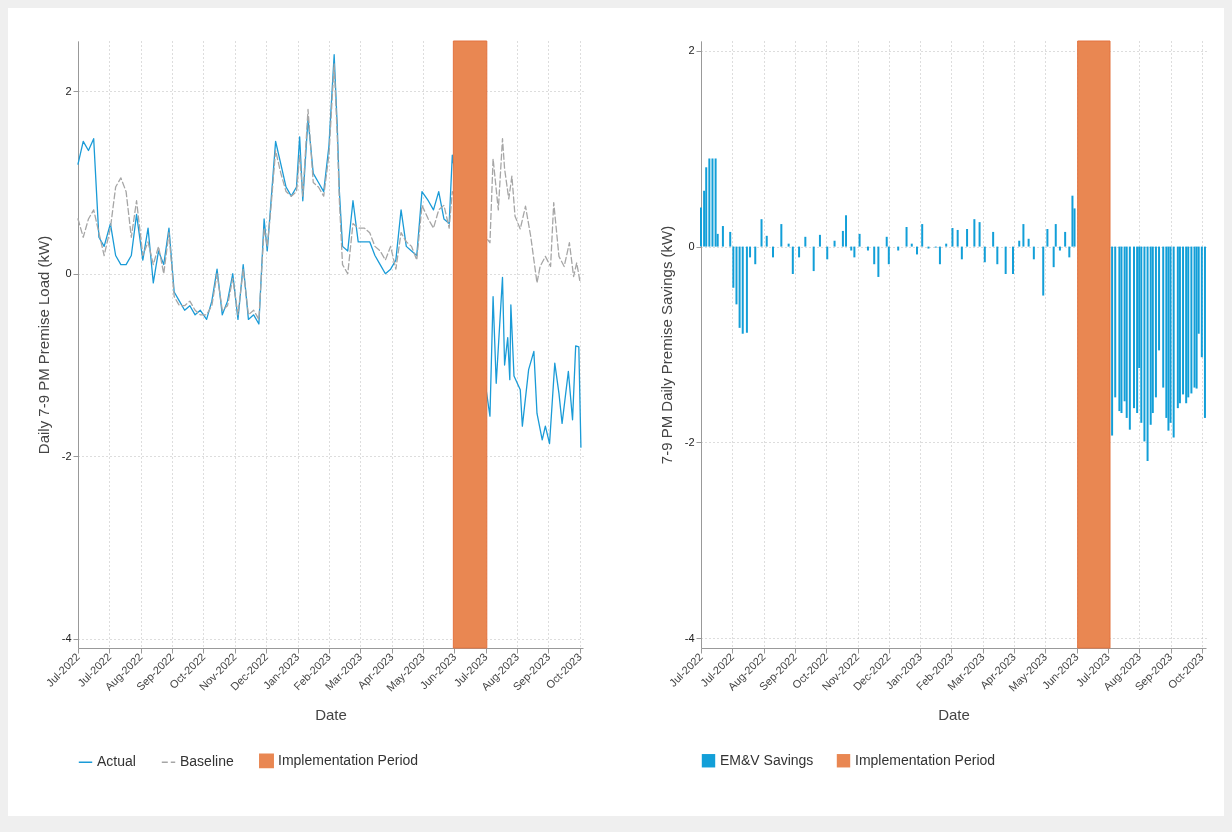 The height and width of the screenshot is (832, 1232). What do you see at coordinates (767, 759) in the screenshot?
I see `legend-label: EM&V Savings` at bounding box center [767, 759].